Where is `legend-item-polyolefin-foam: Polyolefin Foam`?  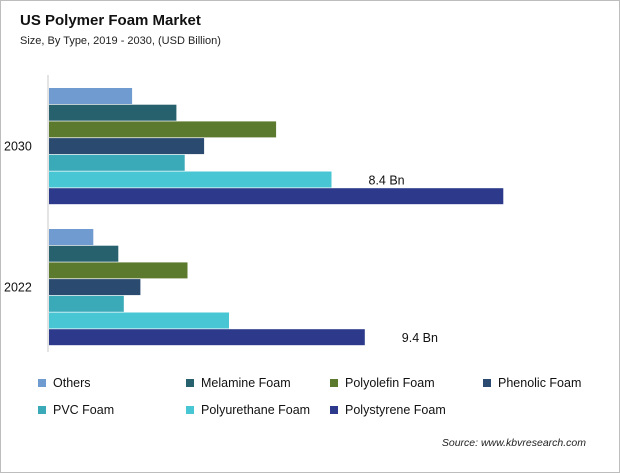
legend-item-polyolefin-foam: Polyolefin Foam is located at coordinates (382, 383).